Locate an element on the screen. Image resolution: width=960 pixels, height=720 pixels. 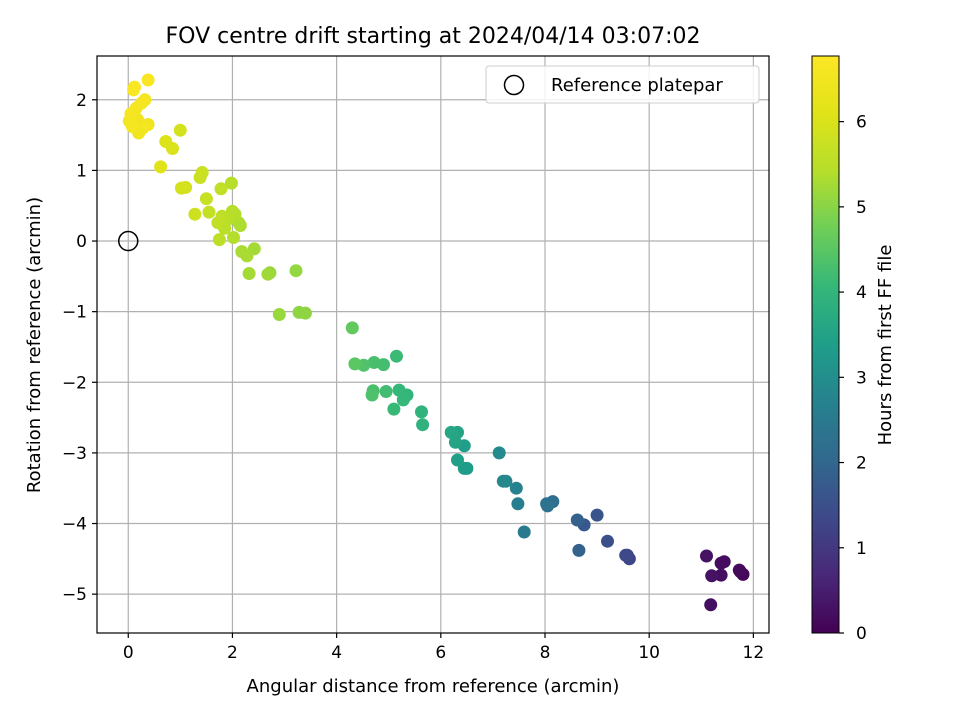
colorbar-tick-label: 5 is located at coordinates (861, 208).